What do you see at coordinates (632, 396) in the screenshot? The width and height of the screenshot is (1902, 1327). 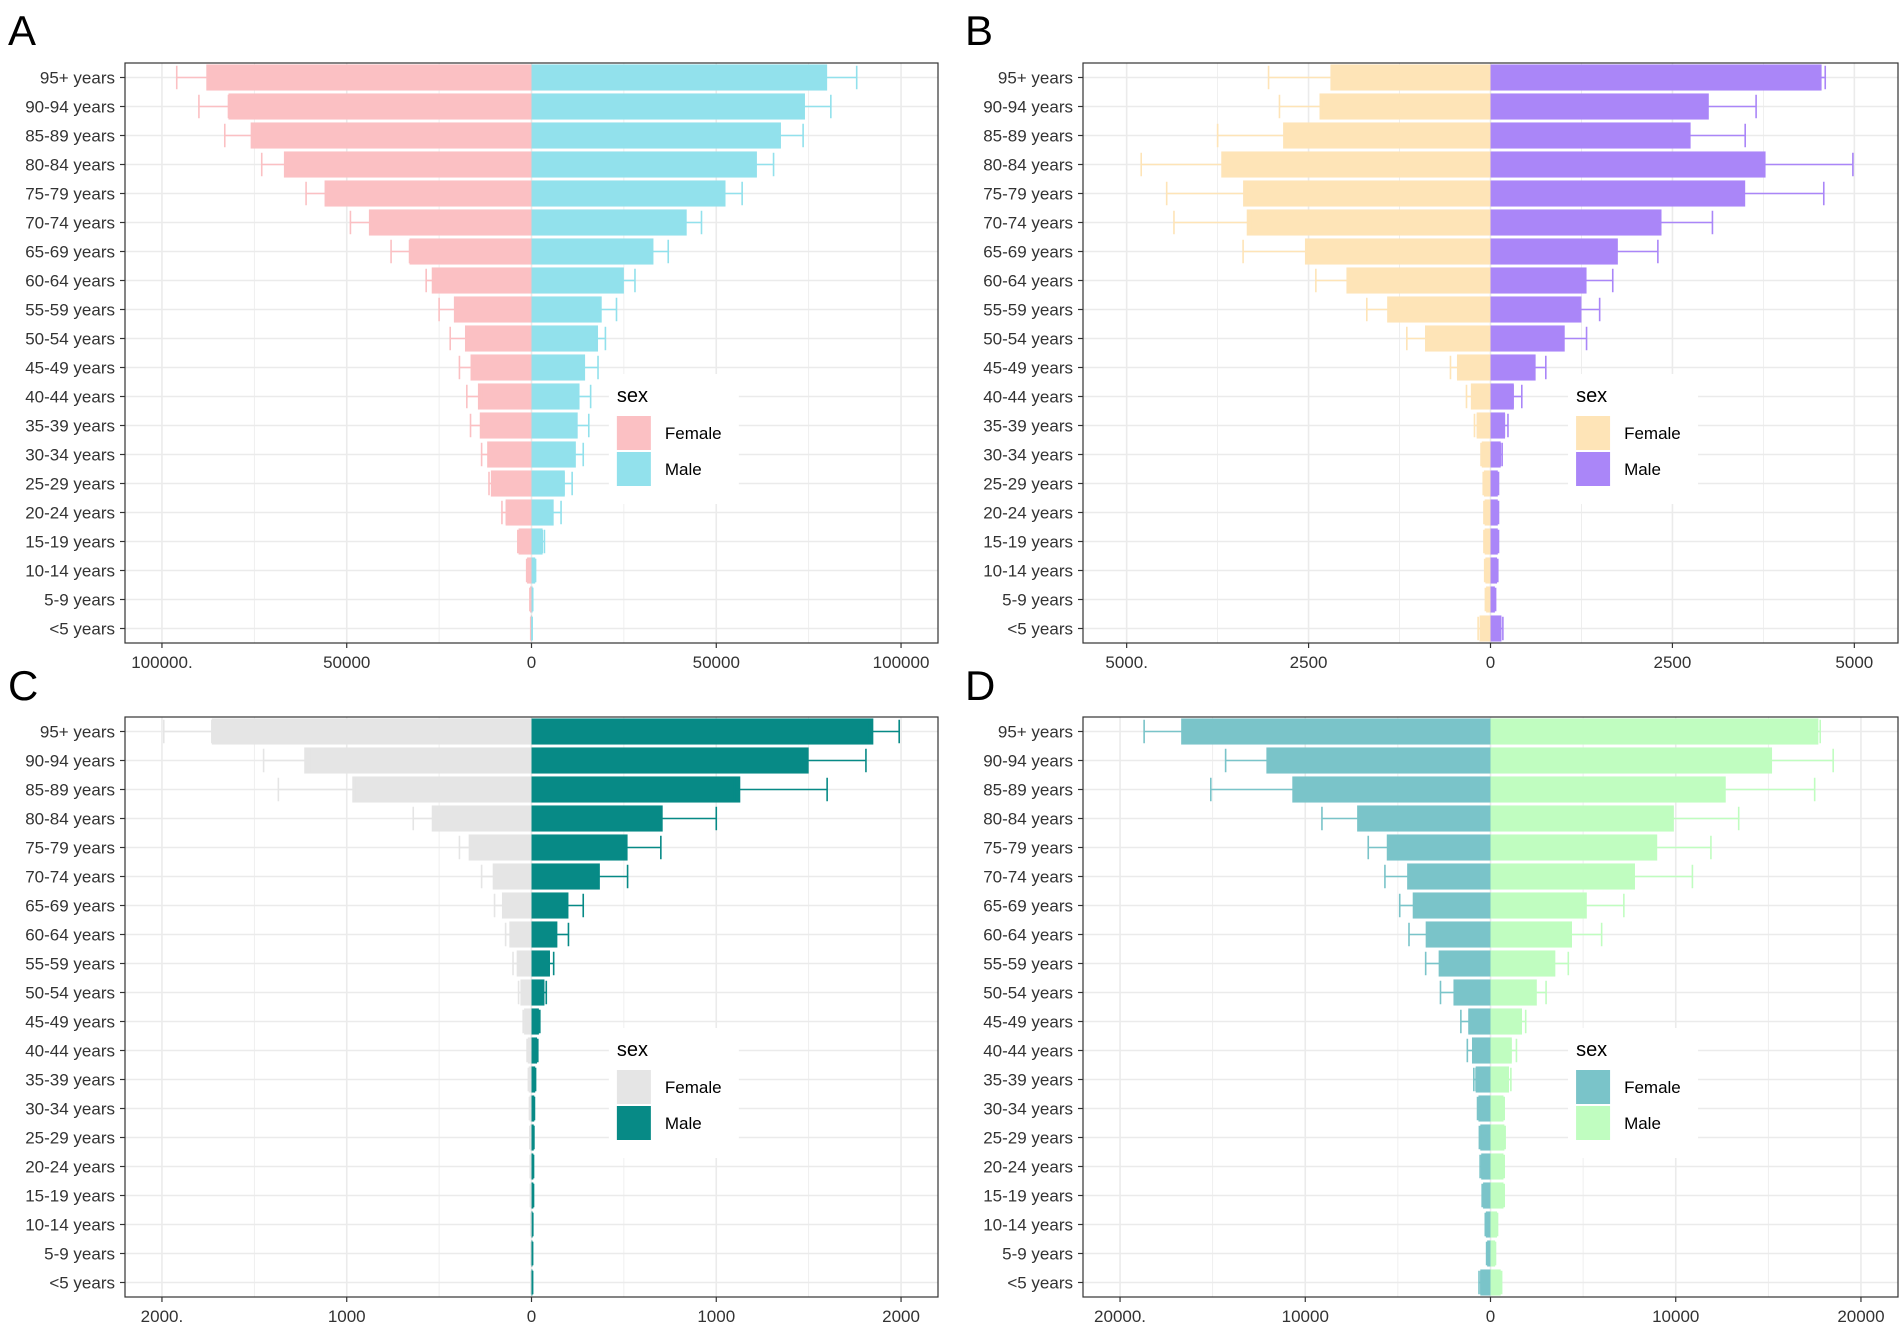 I see `legend-title: sex` at bounding box center [632, 396].